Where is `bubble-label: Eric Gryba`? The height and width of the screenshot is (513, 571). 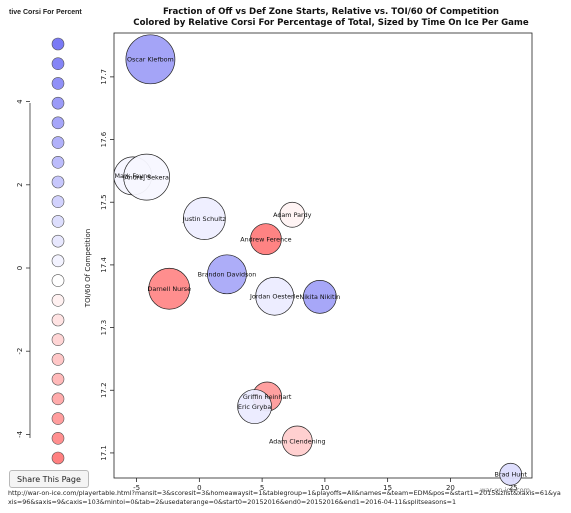
bubble-label: Eric Gryba is located at coordinates (254, 407).